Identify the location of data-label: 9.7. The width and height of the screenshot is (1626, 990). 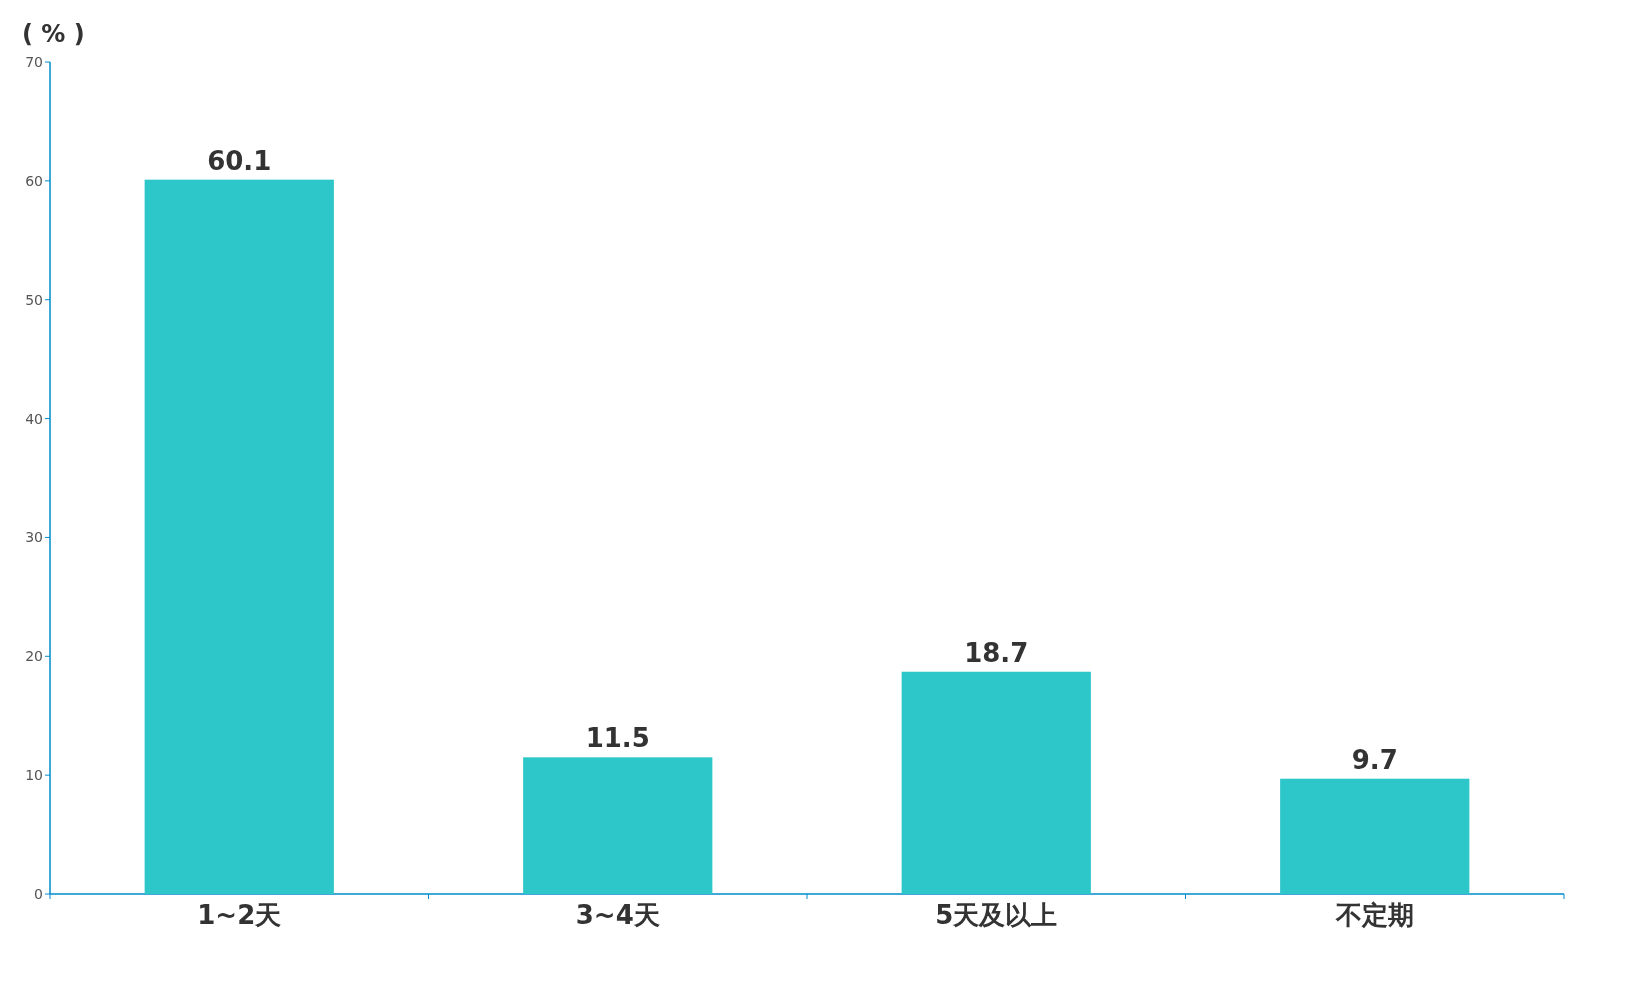
(1374, 759).